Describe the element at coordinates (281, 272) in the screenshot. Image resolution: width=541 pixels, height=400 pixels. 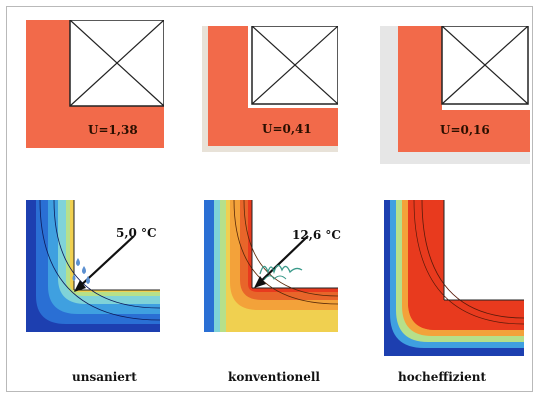
I see `mold-squiggle-icon` at that location.